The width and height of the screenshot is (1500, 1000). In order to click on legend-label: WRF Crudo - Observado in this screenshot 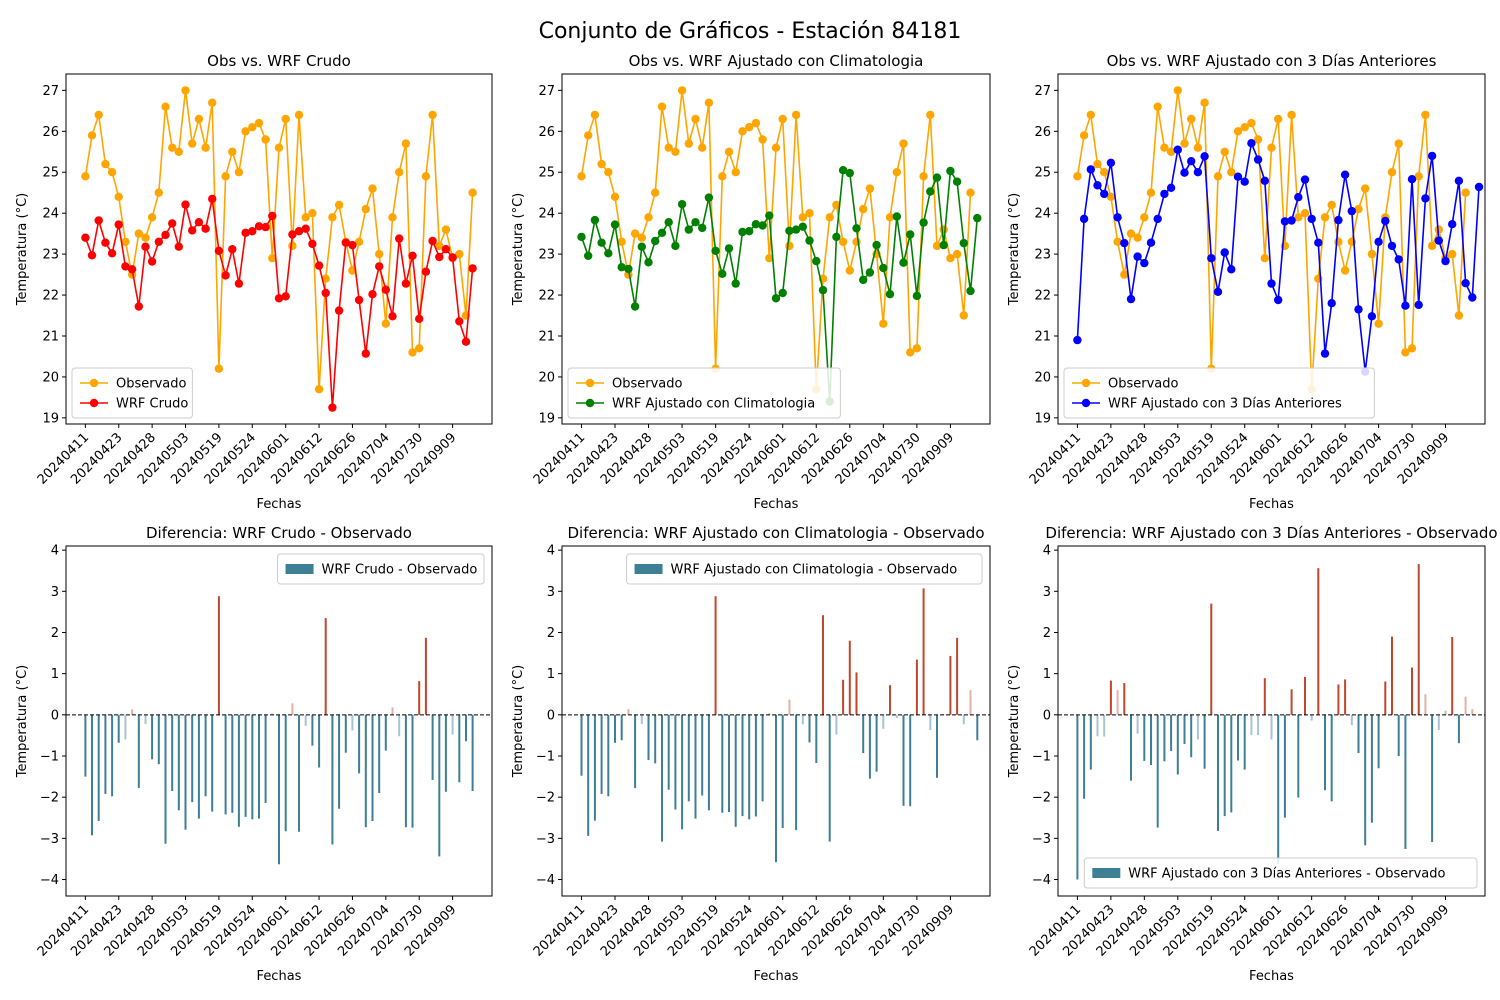, I will do `click(400, 570)`.